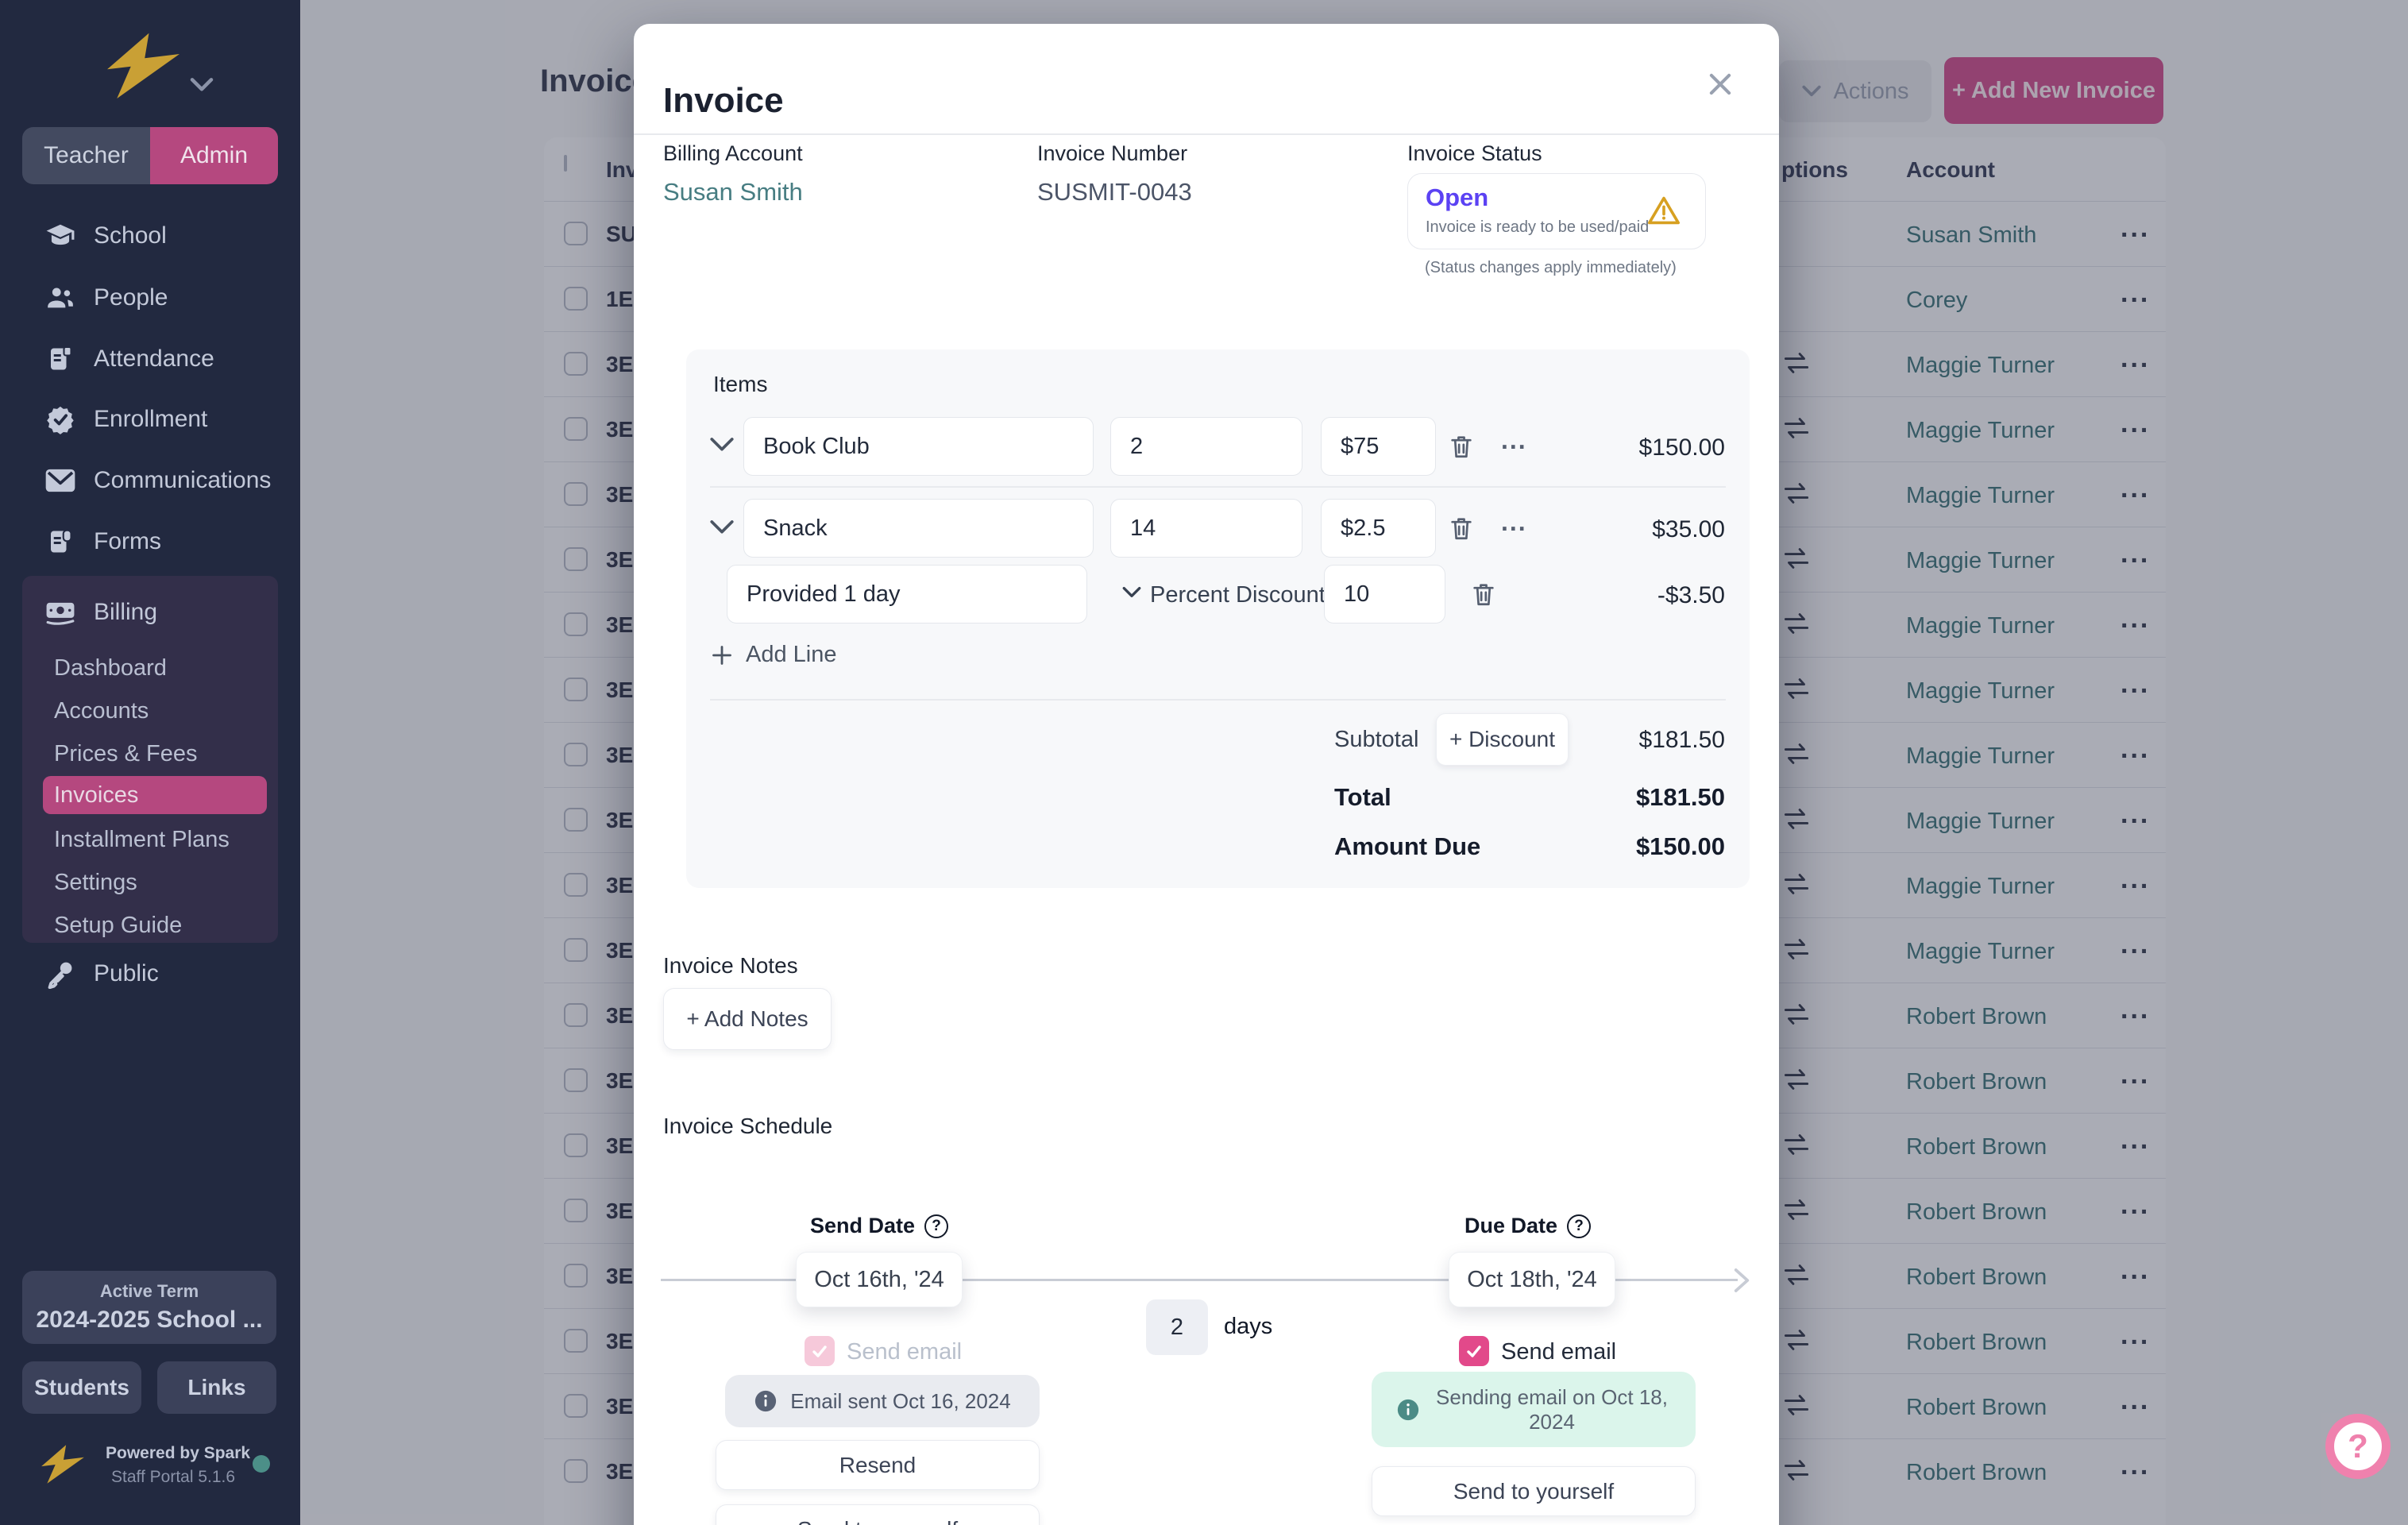 The image size is (2408, 1525). What do you see at coordinates (150, 613) in the screenshot?
I see `sidebar-item-billing: Billing` at bounding box center [150, 613].